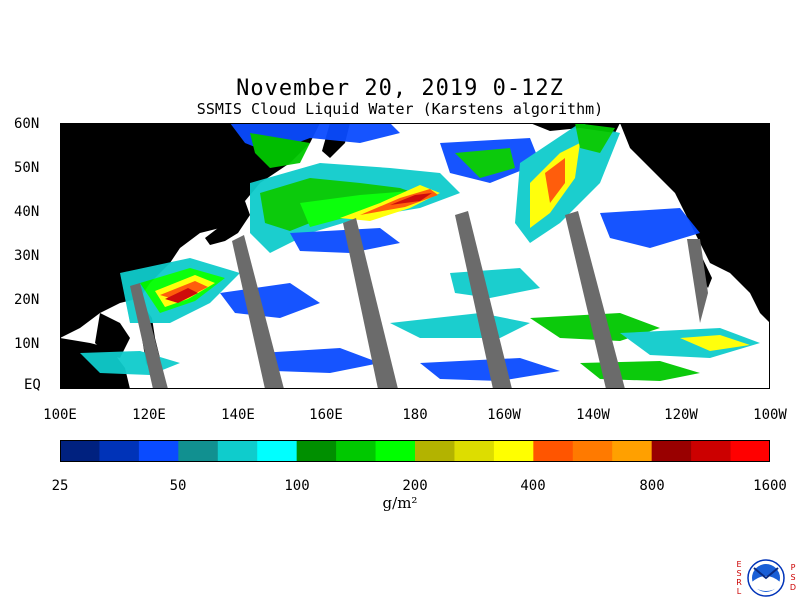 This screenshot has width=800, height=600. I want to click on lat-label-10n: 10N, so click(27, 344).